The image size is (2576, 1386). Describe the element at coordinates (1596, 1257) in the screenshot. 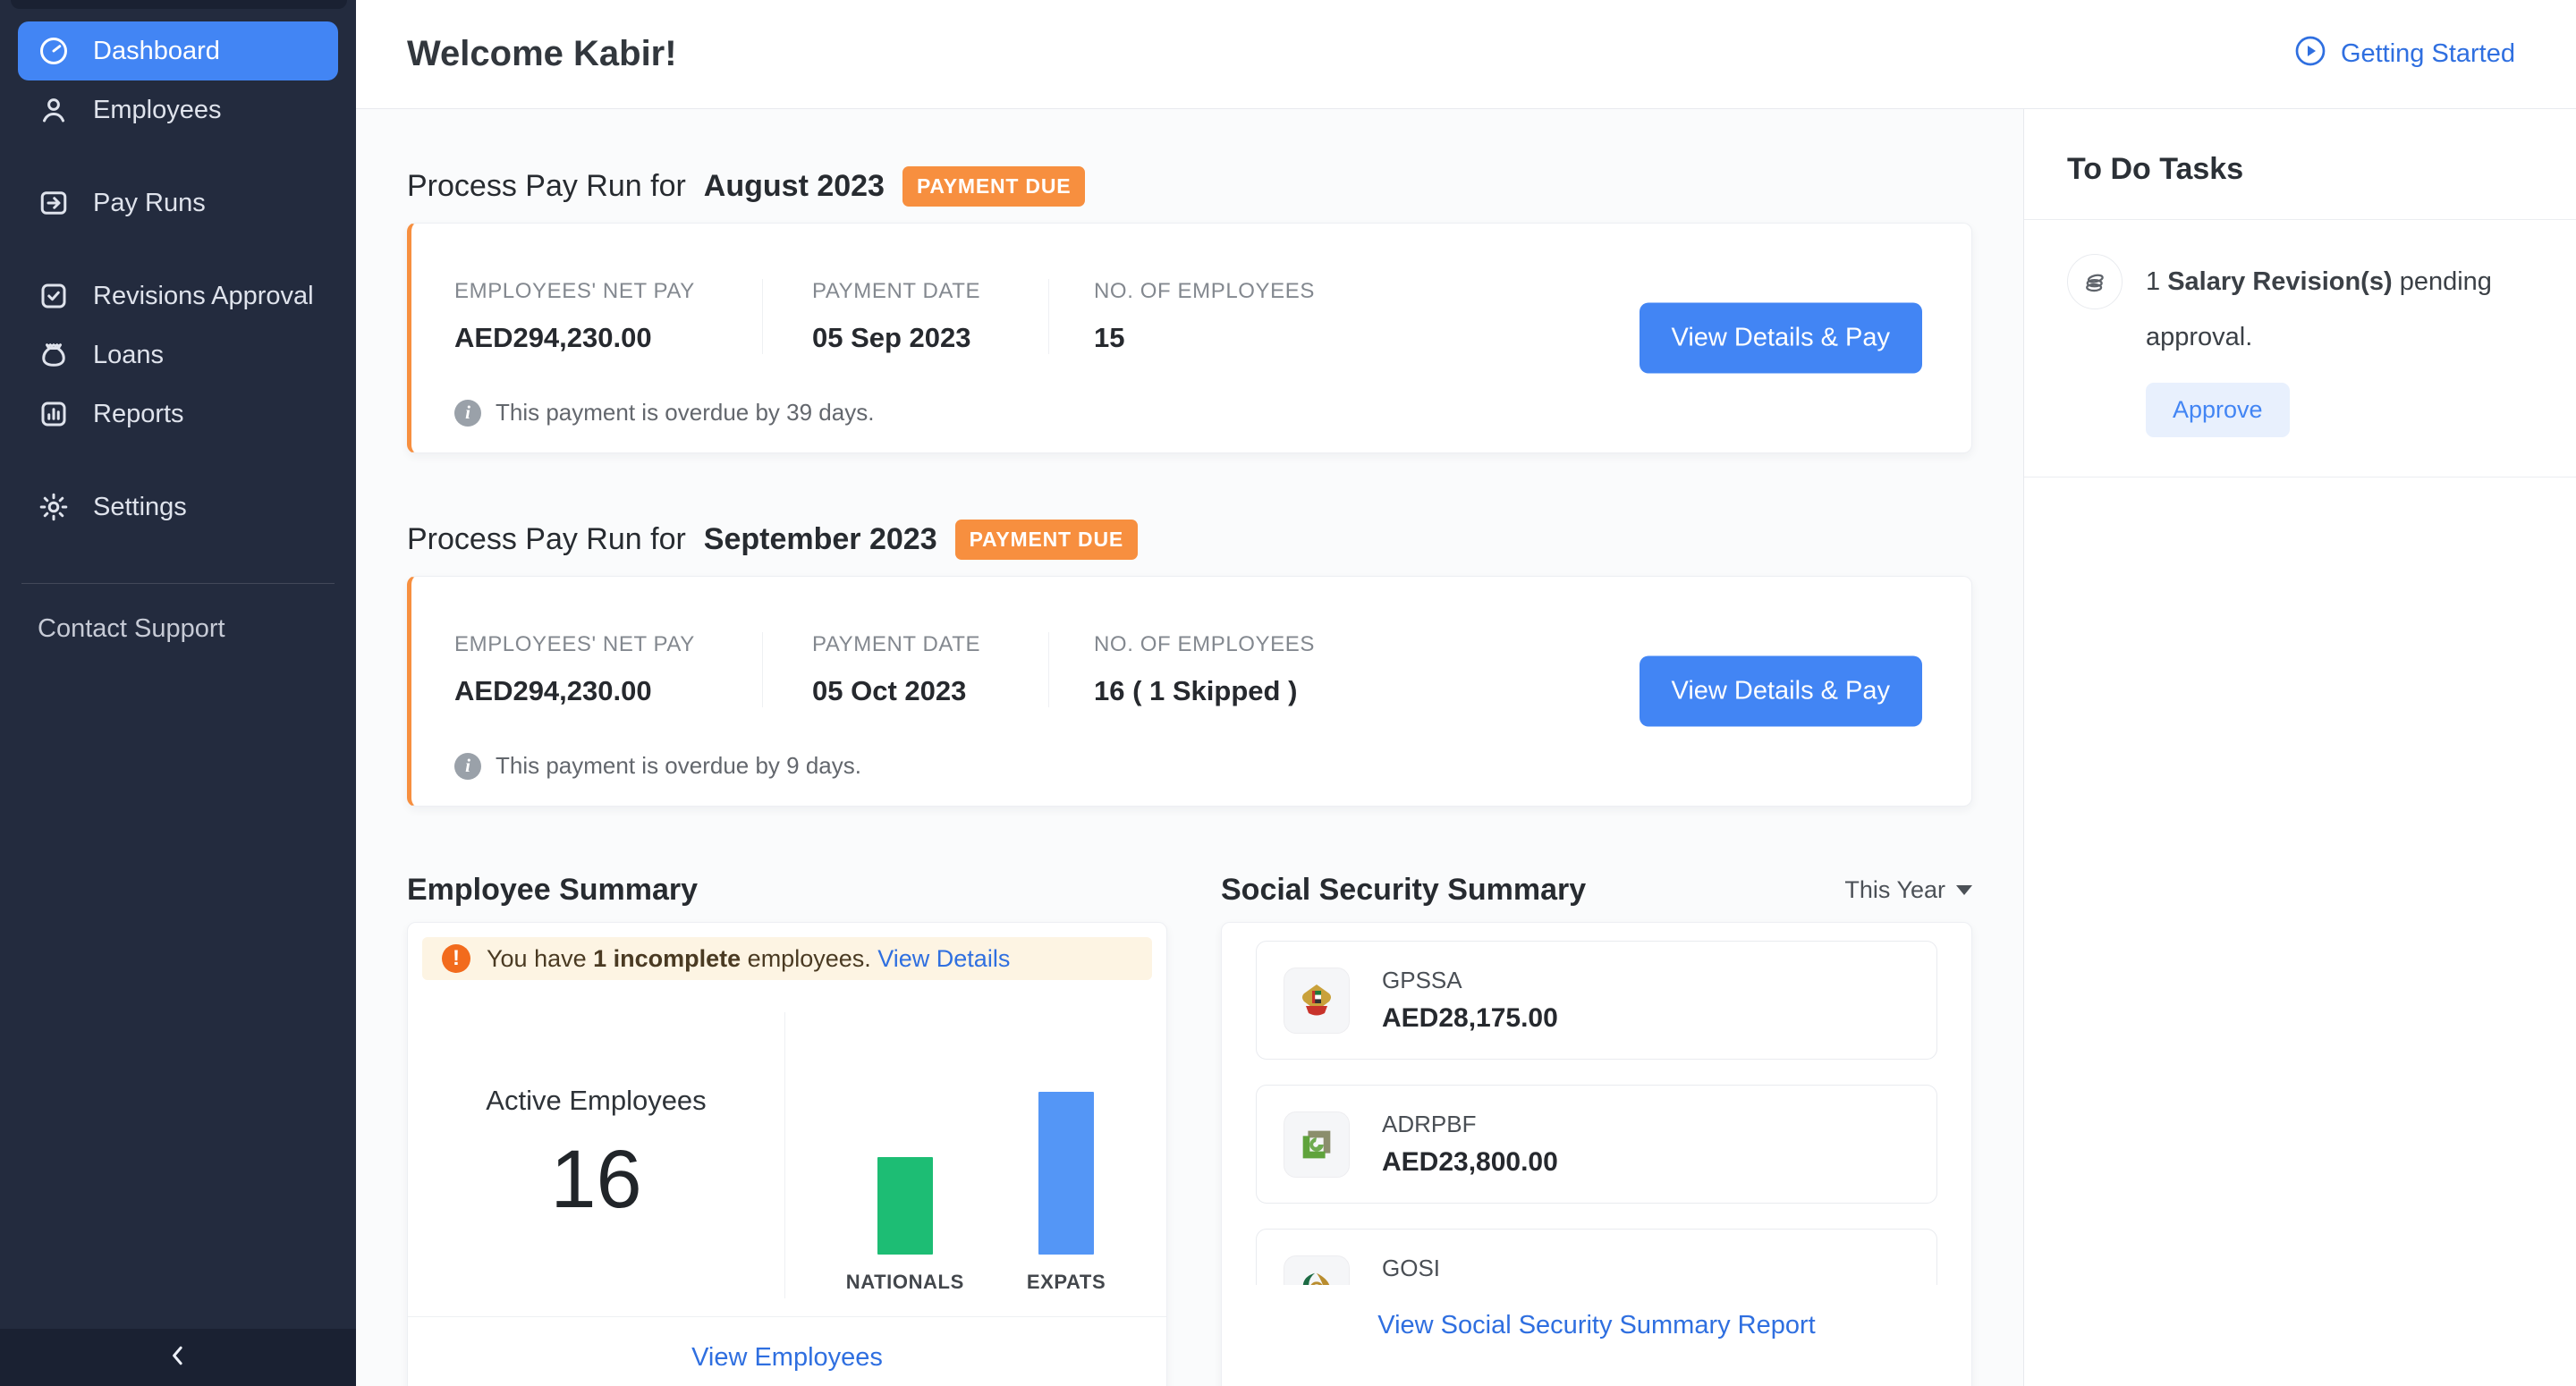

I see `list-item-gosi: GOSI AED19,800.00` at that location.